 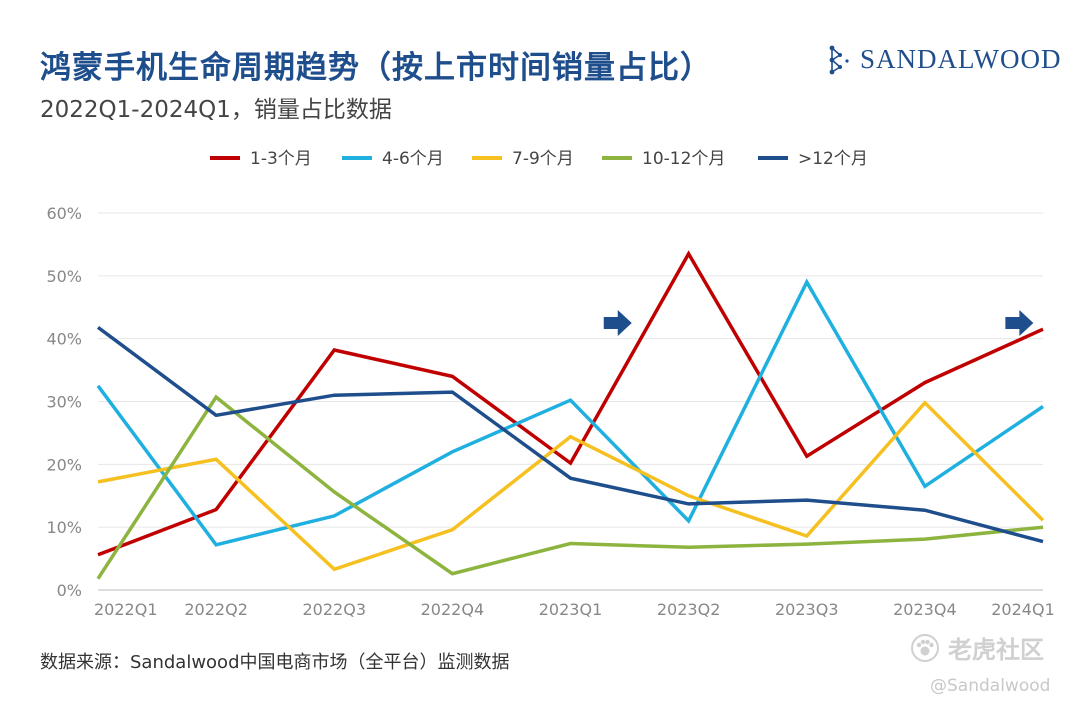 What do you see at coordinates (807, 609) in the screenshot?
I see `x-tick-label: 2023Q3` at bounding box center [807, 609].